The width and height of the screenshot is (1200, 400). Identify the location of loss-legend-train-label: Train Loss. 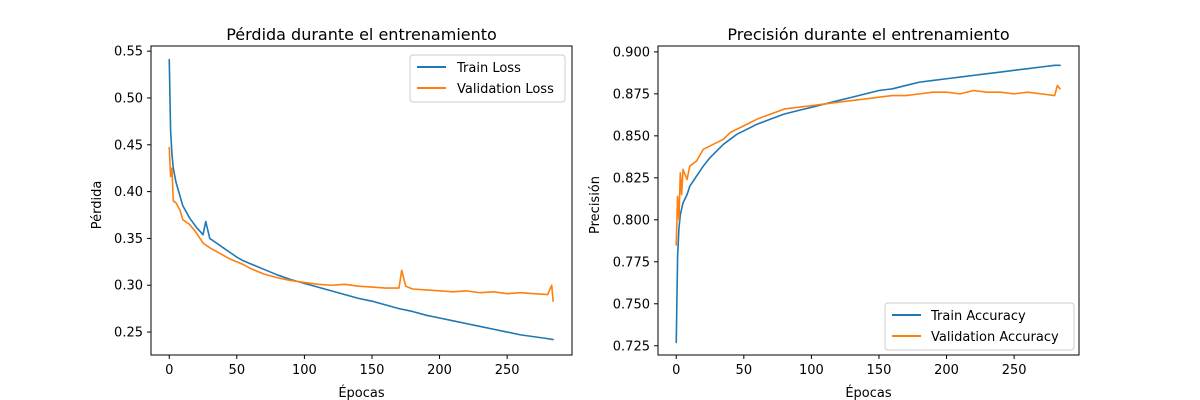
(488, 68).